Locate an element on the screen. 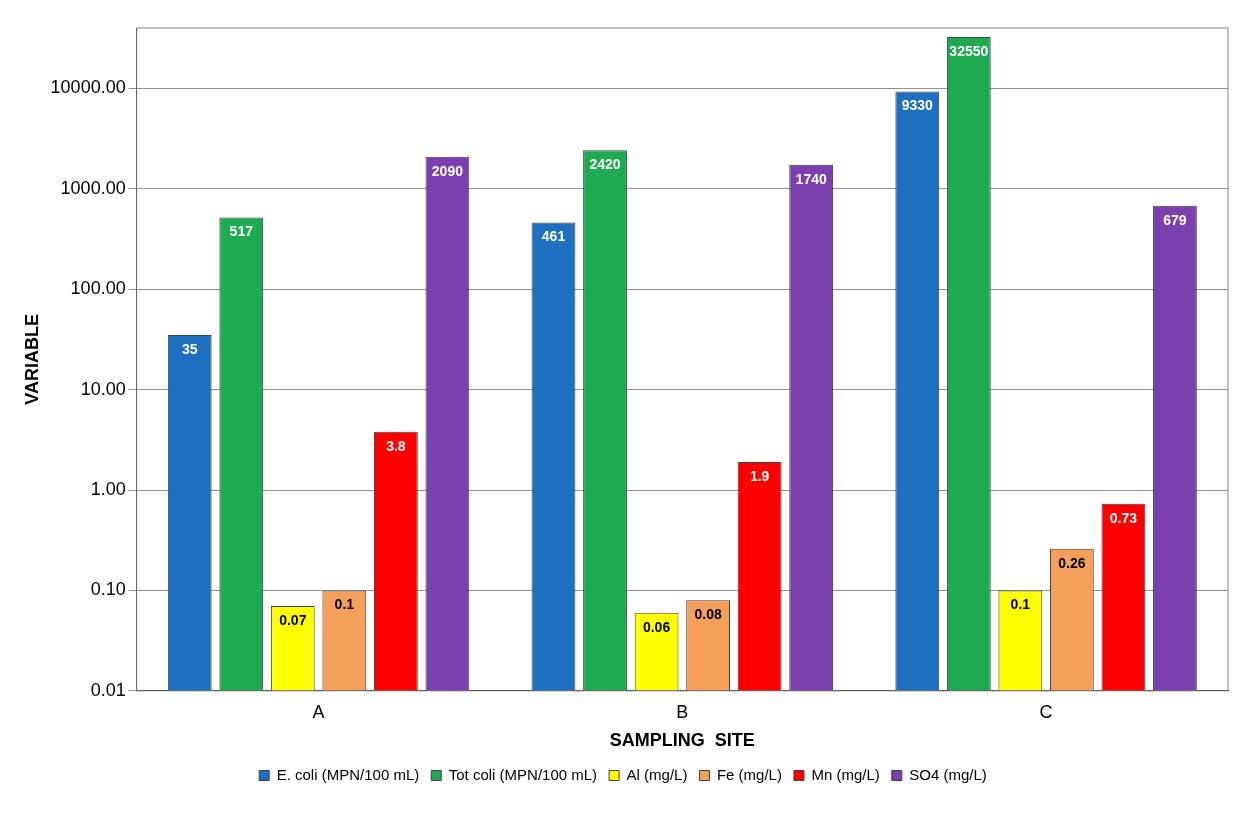  x-tick-label: B is located at coordinates (682, 711).